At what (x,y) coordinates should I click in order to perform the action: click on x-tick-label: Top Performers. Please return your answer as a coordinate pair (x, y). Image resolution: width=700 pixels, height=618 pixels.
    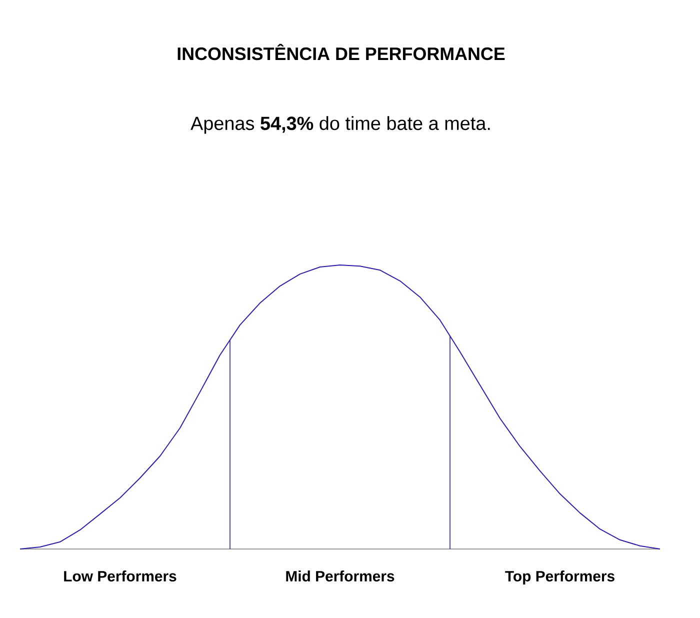
    Looking at the image, I should click on (559, 577).